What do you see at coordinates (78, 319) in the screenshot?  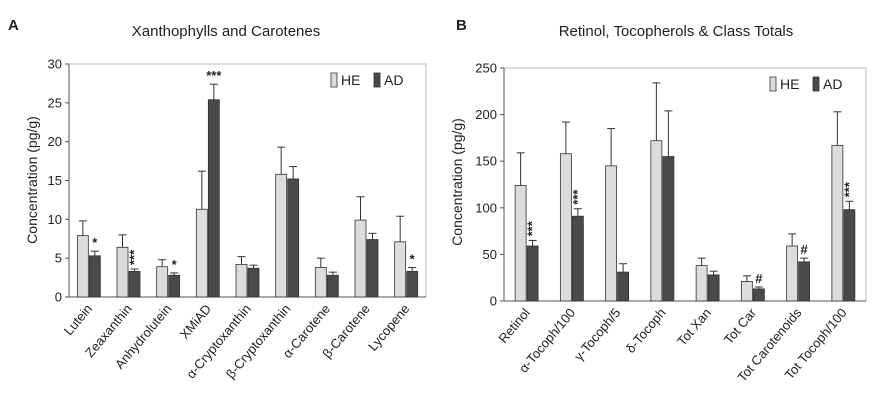 I see `panel-a-category-label: Lutein` at bounding box center [78, 319].